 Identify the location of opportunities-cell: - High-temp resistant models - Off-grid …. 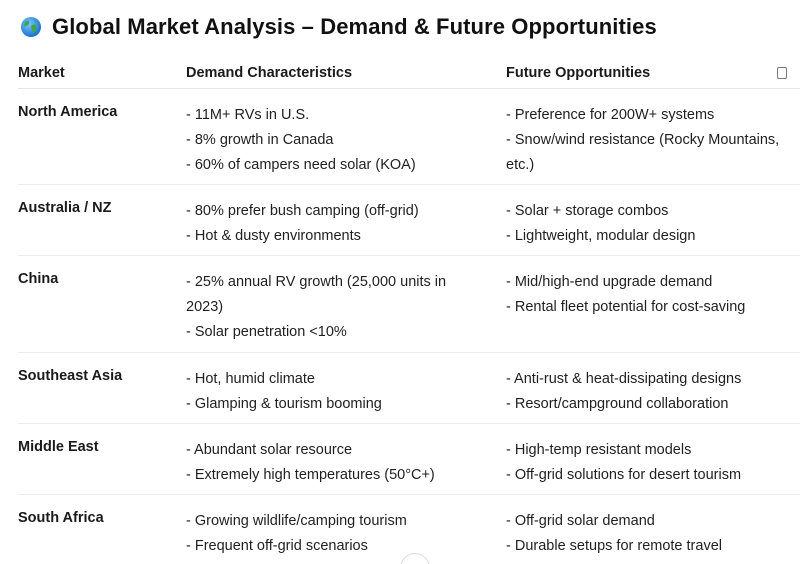
(653, 463).